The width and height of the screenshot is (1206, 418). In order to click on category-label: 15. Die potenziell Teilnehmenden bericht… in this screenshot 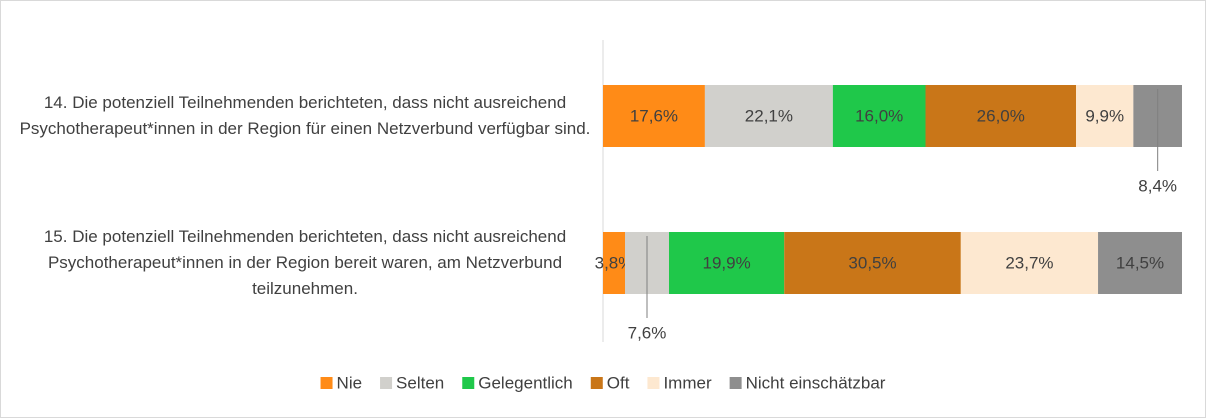, I will do `click(305, 262)`.